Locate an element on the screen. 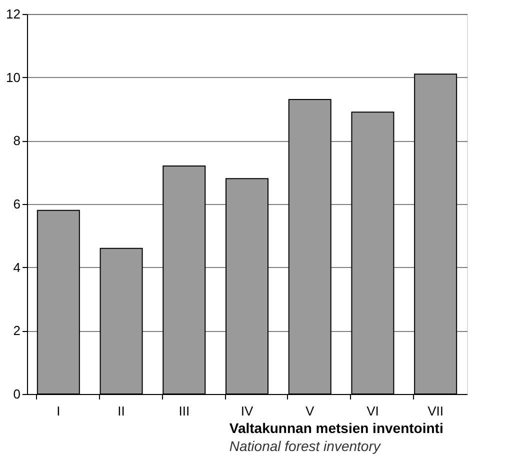 The image size is (521, 465). x-axis-title: Valtakunnan metsien inventointi is located at coordinates (336, 428).